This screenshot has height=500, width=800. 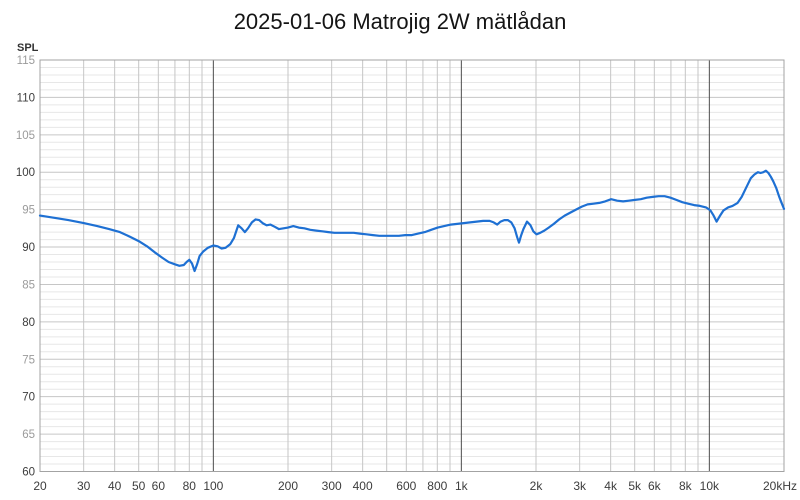 What do you see at coordinates (655, 486) in the screenshot?
I see `x-tick-label: 6k` at bounding box center [655, 486].